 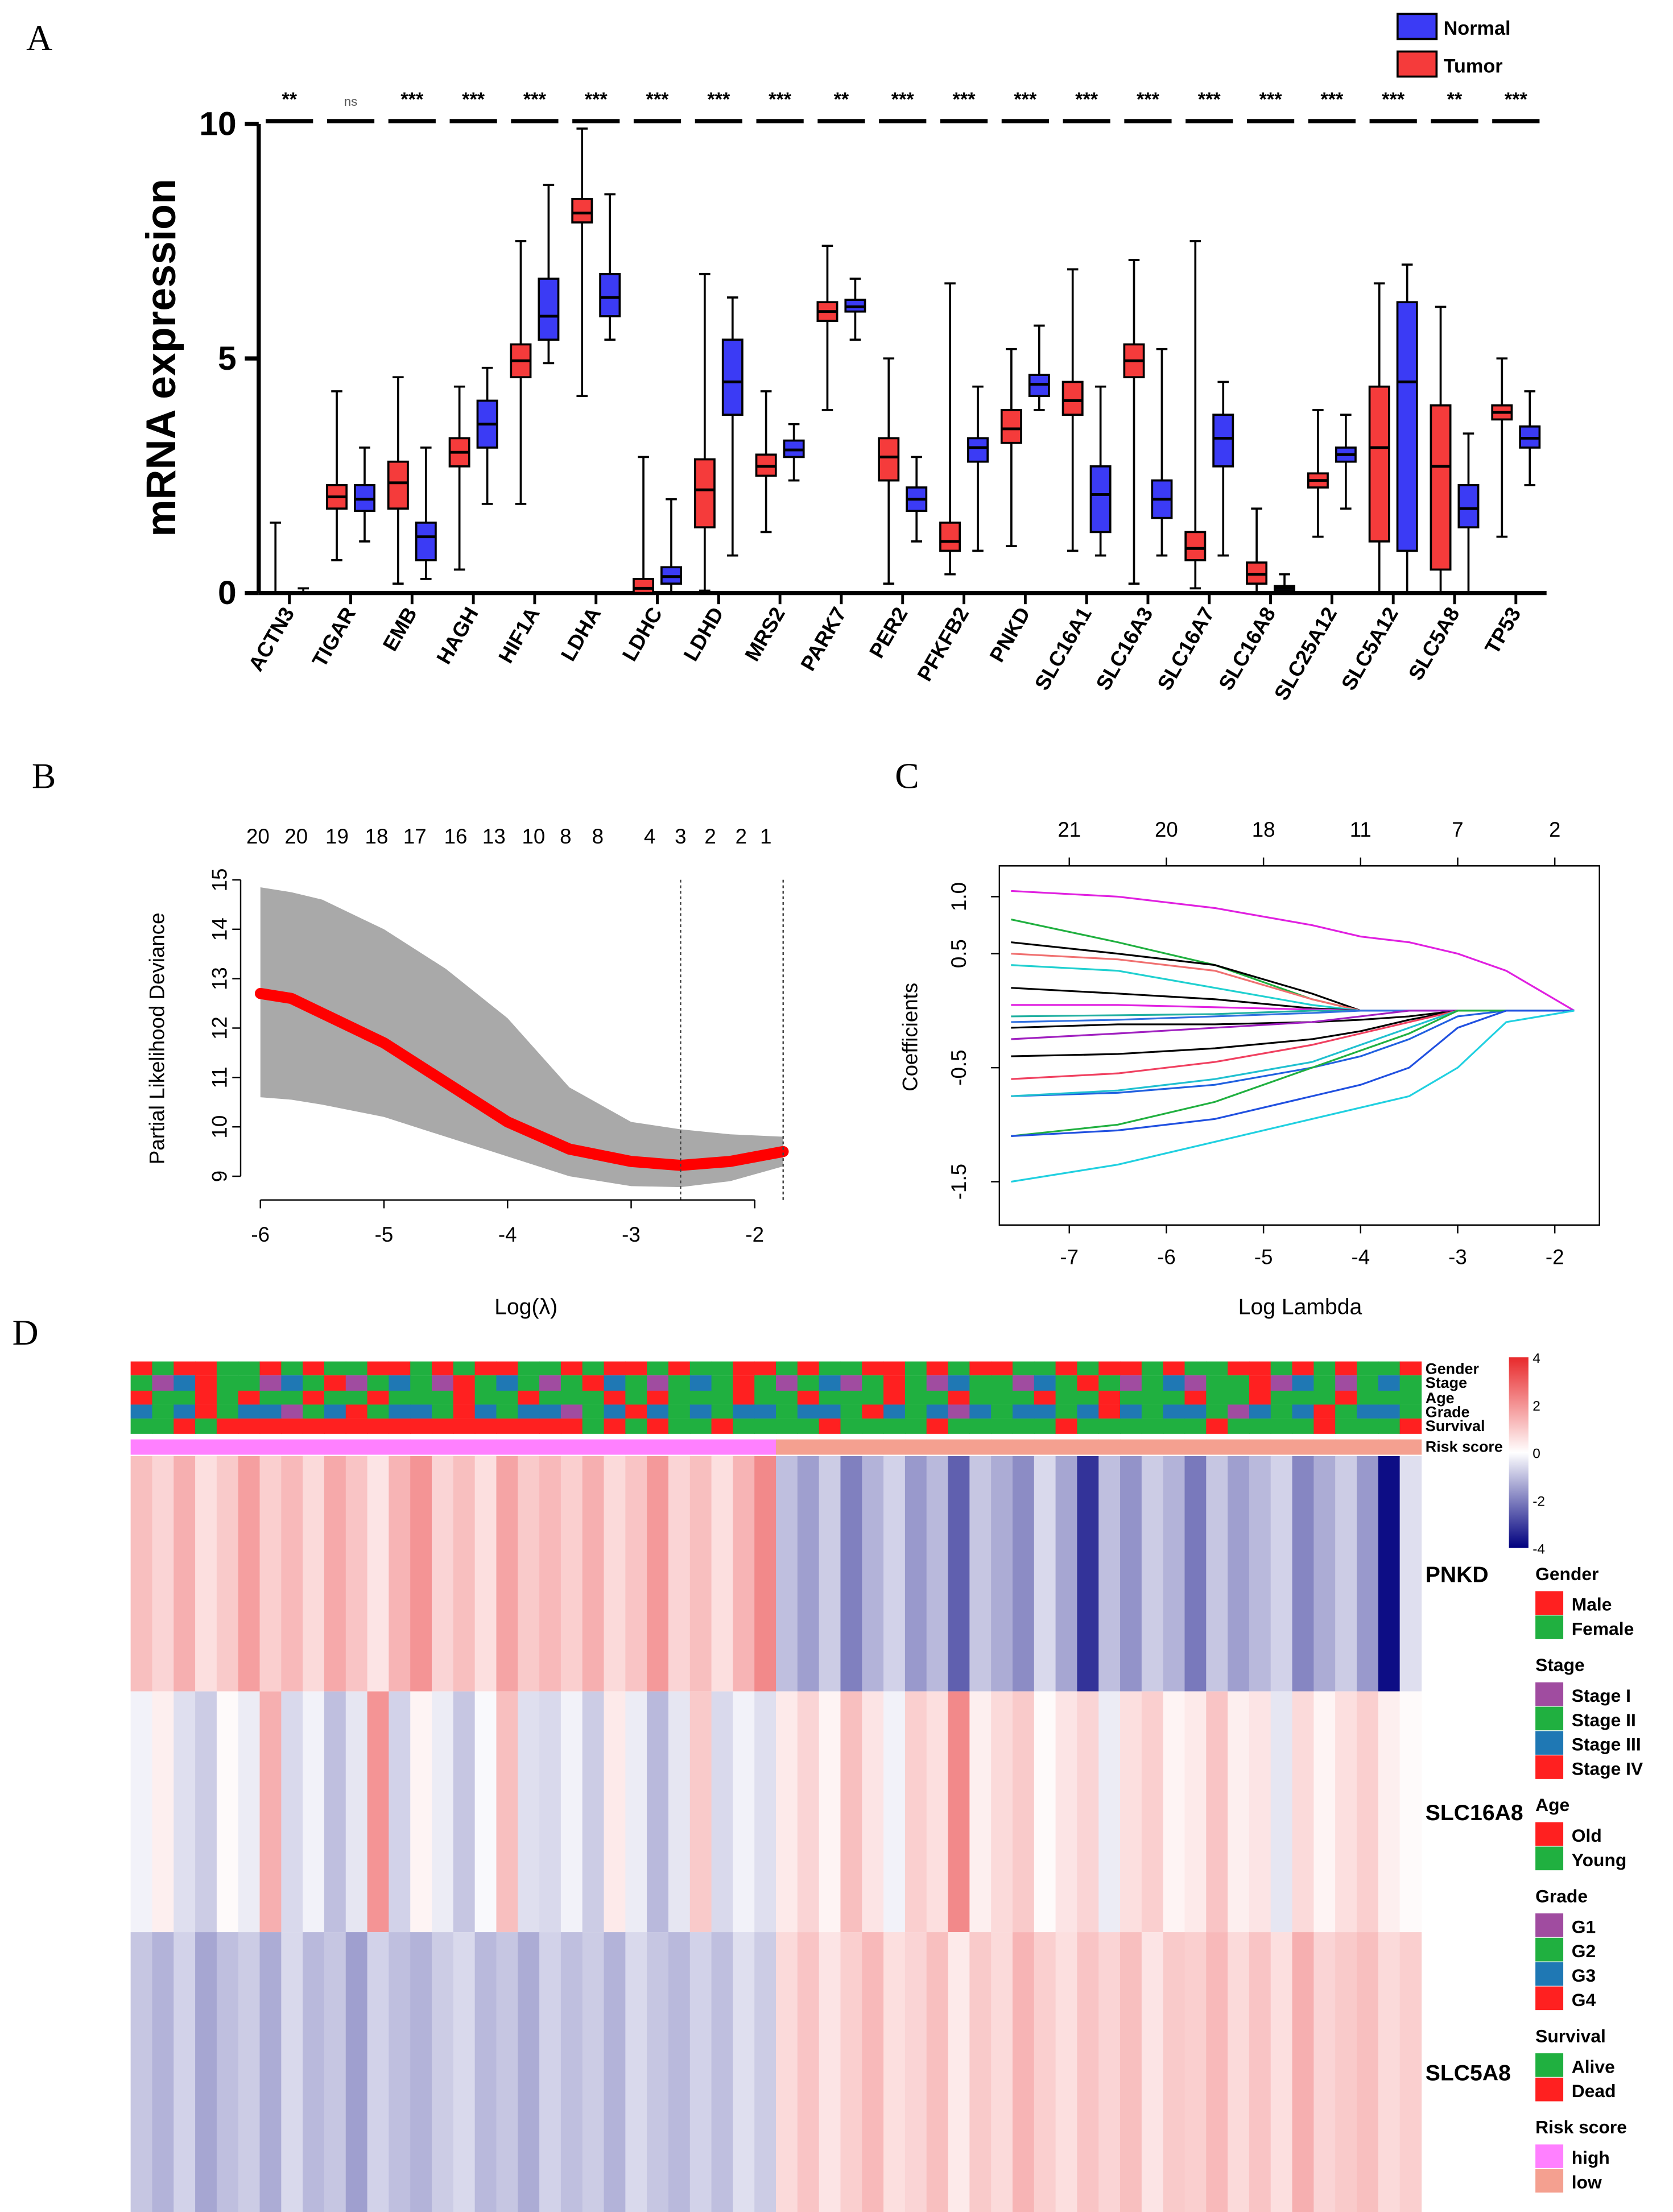 I want to click on top-tick-label: 7, so click(x=1457, y=829).